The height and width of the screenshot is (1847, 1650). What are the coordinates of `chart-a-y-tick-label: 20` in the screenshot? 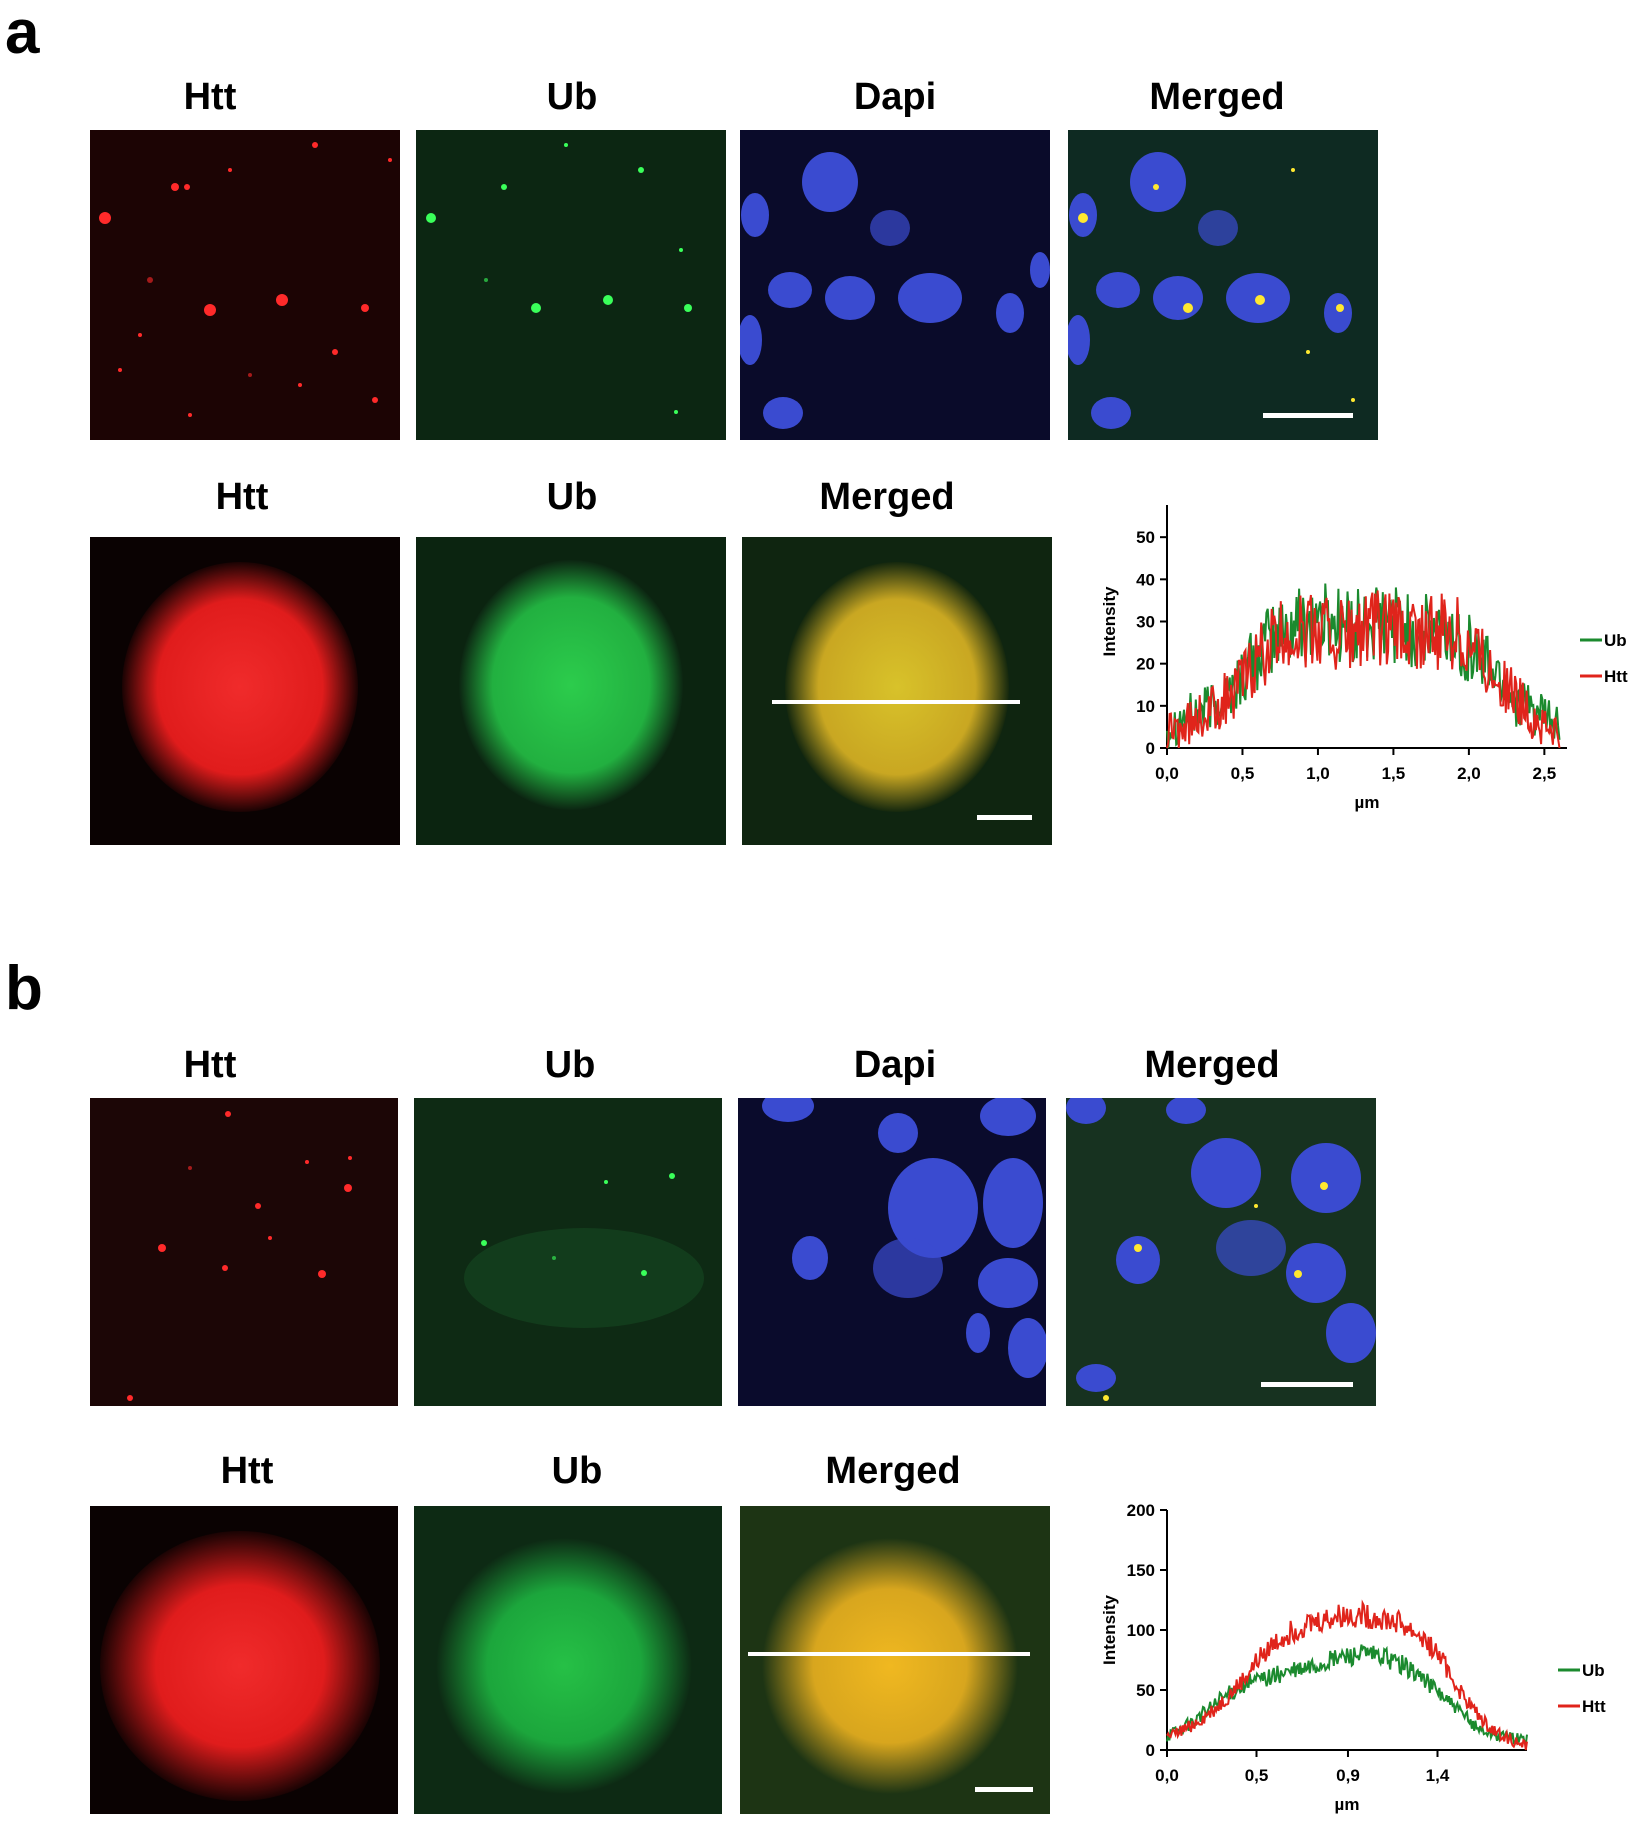 It's located at (1145, 664).